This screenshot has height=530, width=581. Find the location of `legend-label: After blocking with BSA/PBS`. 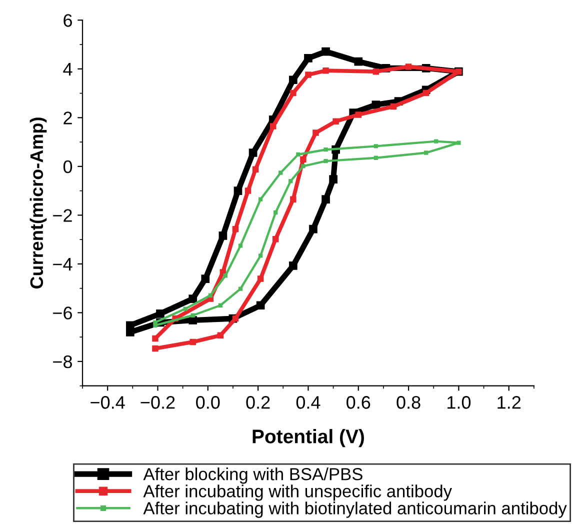

legend-label: After blocking with BSA/PBS is located at coordinates (252, 476).